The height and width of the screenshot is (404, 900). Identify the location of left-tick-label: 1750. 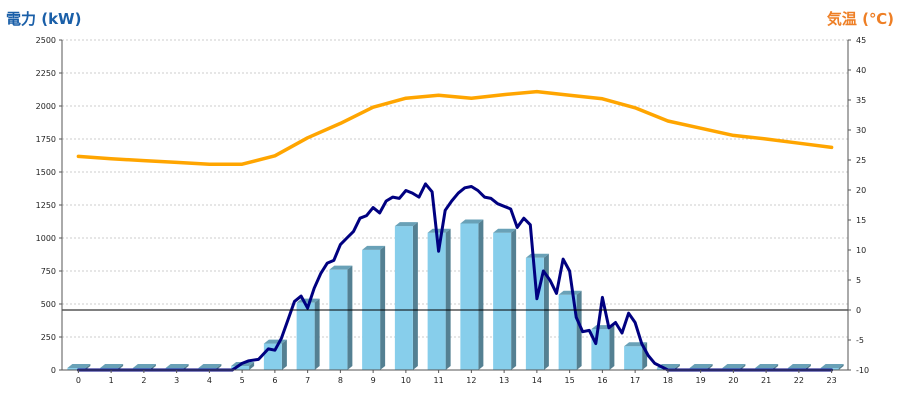
(46, 139).